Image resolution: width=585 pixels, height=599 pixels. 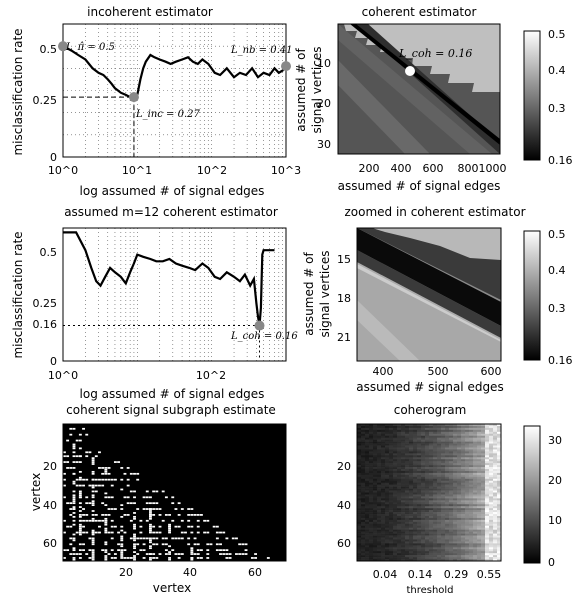 What do you see at coordinates (211, 375) in the screenshot?
I see `m12-xtick: 10^2` at bounding box center [211, 375].